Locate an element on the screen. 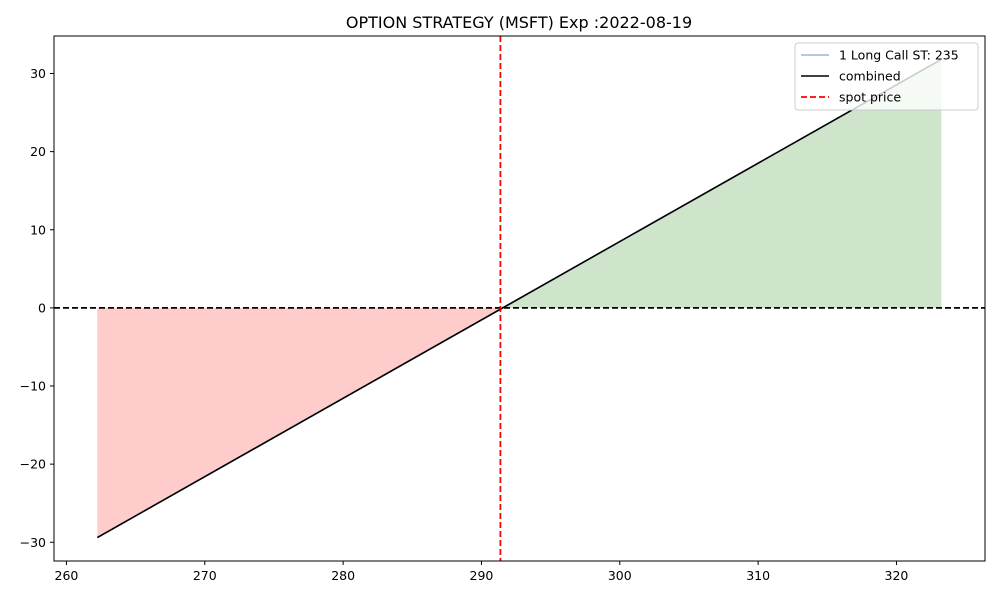 This screenshot has width=1000, height=604. legend: 1 Long Call ST: 235 combined spot price is located at coordinates (886, 76).